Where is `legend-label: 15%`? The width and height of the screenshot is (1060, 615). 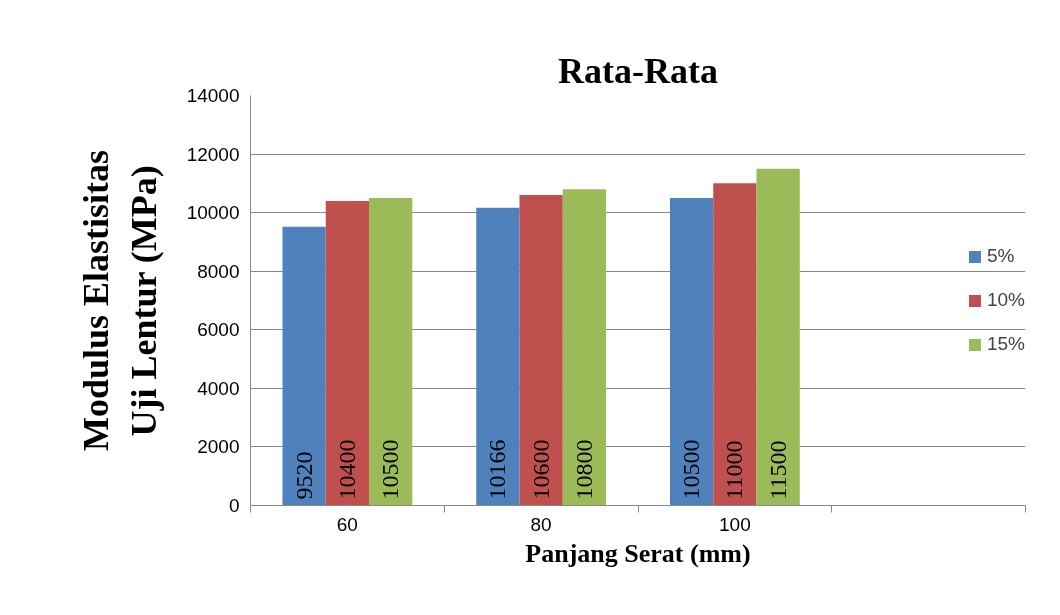 legend-label: 15% is located at coordinates (1005, 344).